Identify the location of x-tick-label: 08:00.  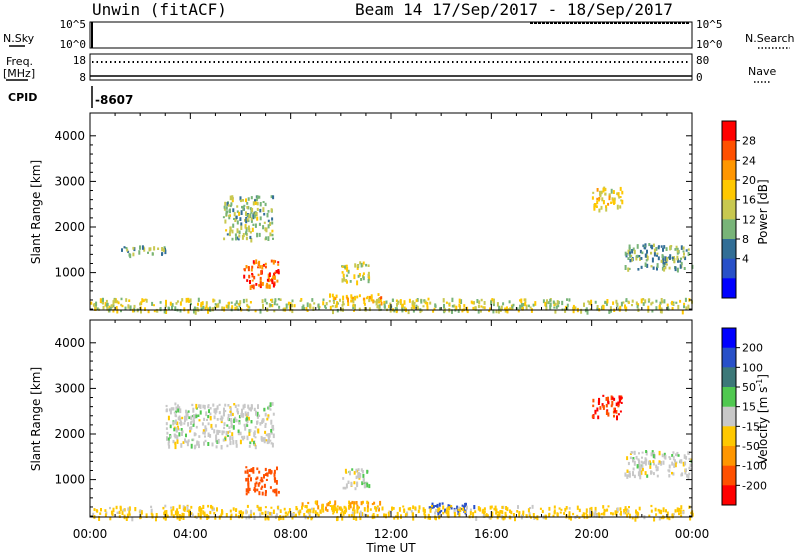
(290, 534).